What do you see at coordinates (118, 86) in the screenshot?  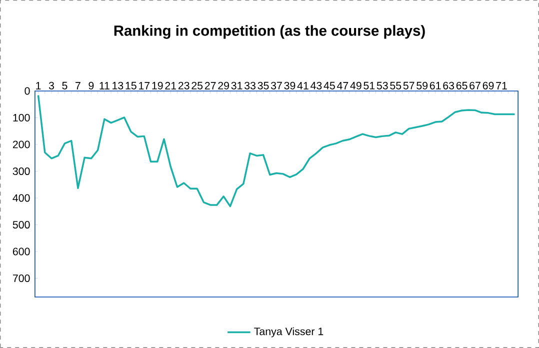 I see `x-tick-label: 13` at bounding box center [118, 86].